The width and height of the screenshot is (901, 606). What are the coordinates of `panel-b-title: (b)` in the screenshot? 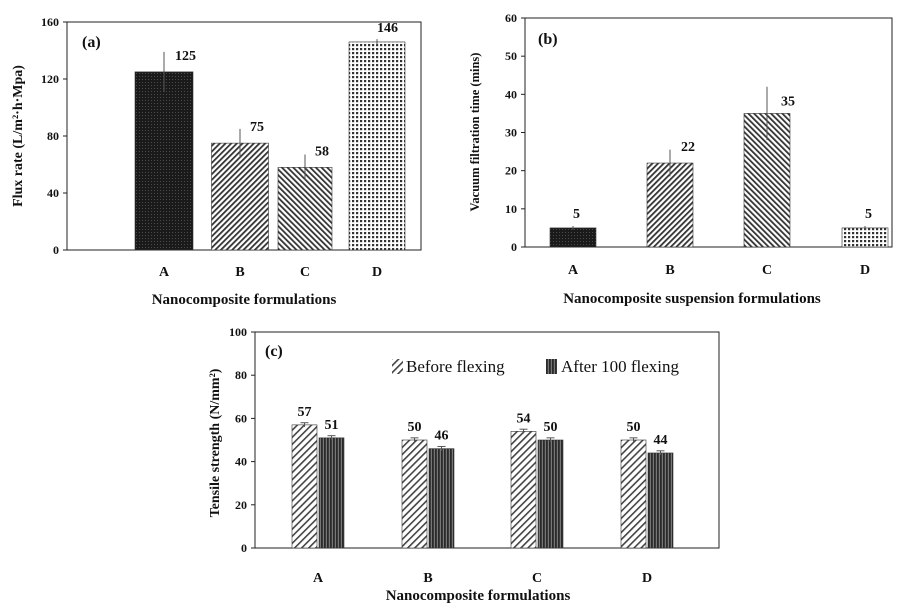 It's located at (548, 39).